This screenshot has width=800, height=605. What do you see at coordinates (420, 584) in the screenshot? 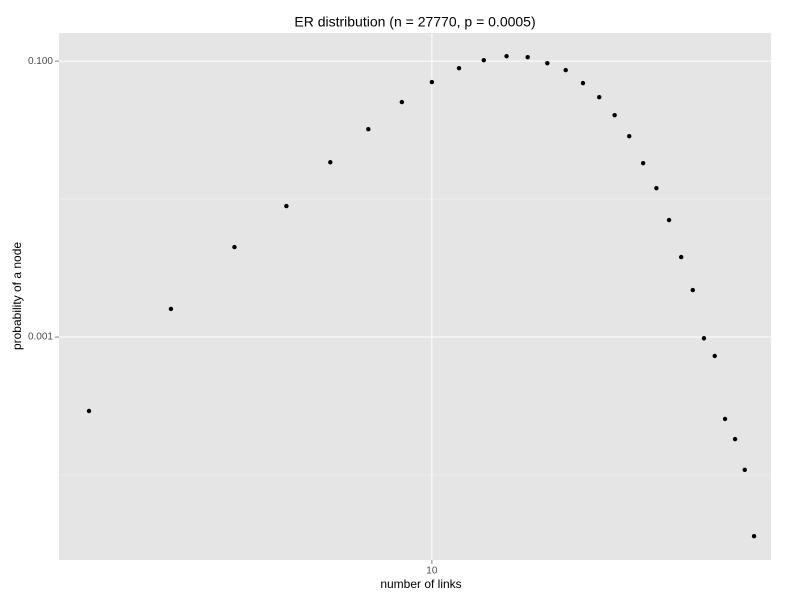
I see `x-axis-label: number of links` at bounding box center [420, 584].